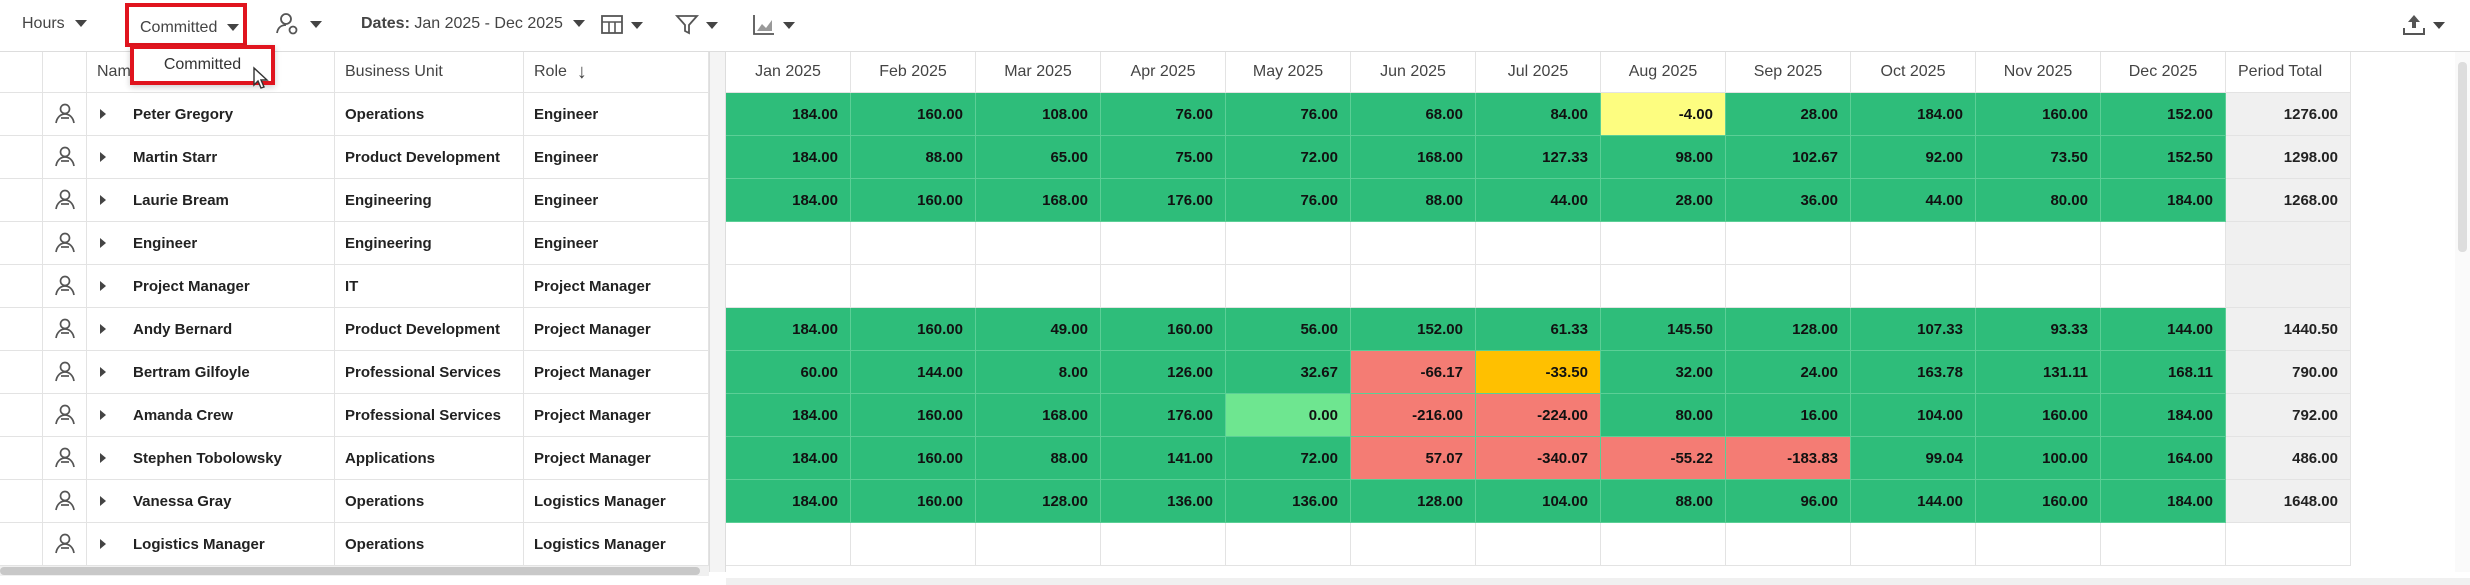  Describe the element at coordinates (429, 286) in the screenshot. I see `row-business-unit: IT` at that location.